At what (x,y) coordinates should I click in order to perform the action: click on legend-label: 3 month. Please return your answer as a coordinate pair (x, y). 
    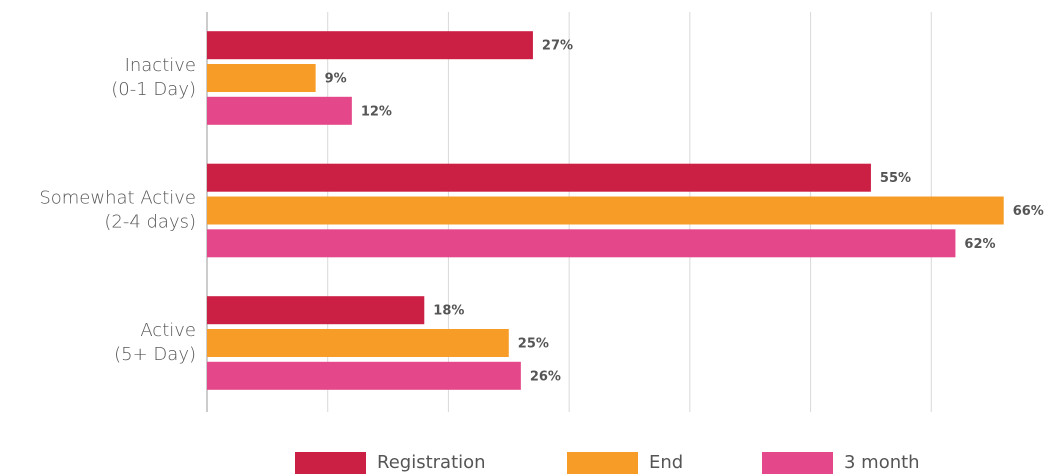
    Looking at the image, I should click on (882, 462).